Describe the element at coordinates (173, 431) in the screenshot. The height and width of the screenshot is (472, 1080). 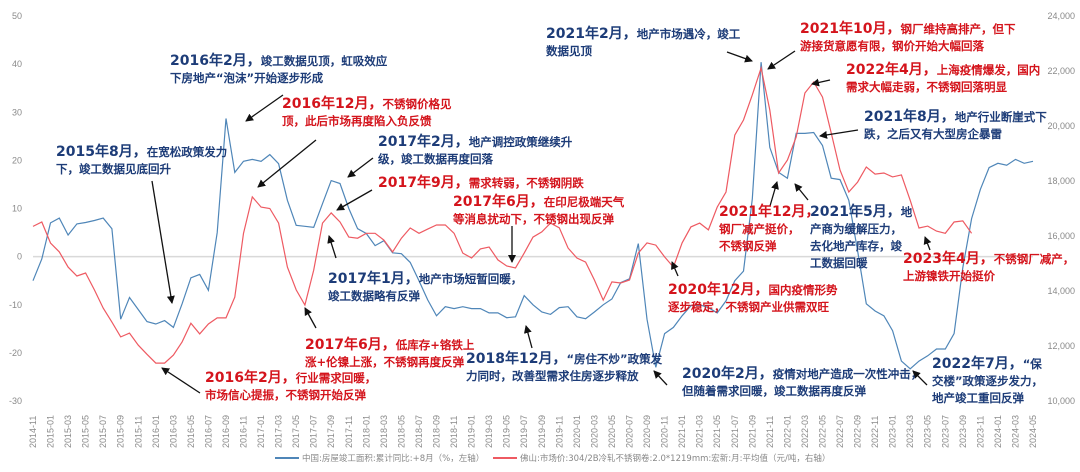
I see `x-tick-label: 2016-03` at that location.